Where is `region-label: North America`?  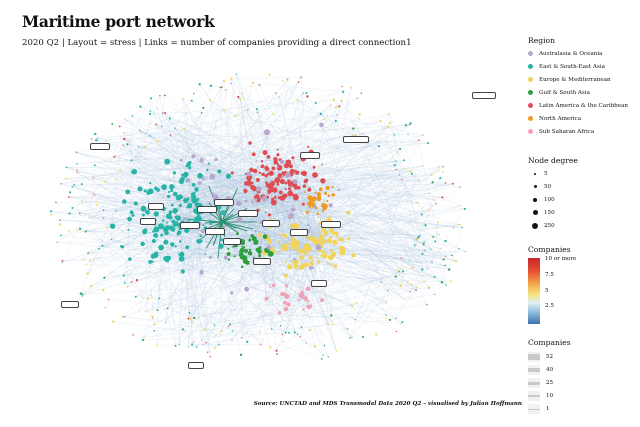 region-label: North America is located at coordinates (560, 118).